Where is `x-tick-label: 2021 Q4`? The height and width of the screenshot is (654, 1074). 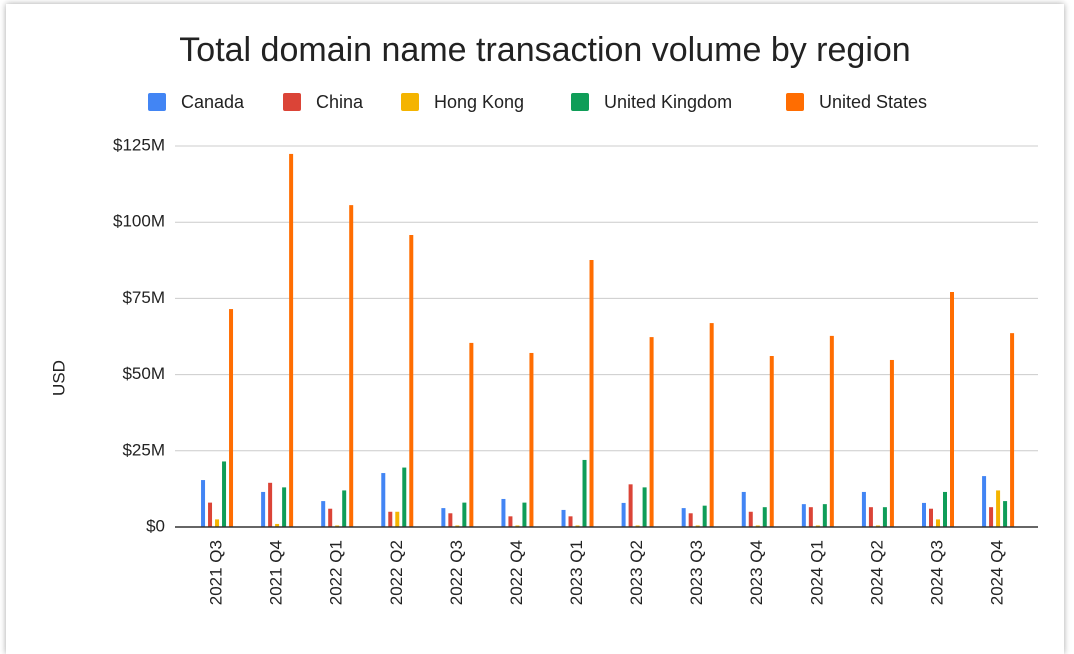
x-tick-label: 2021 Q4 is located at coordinates (276, 572).